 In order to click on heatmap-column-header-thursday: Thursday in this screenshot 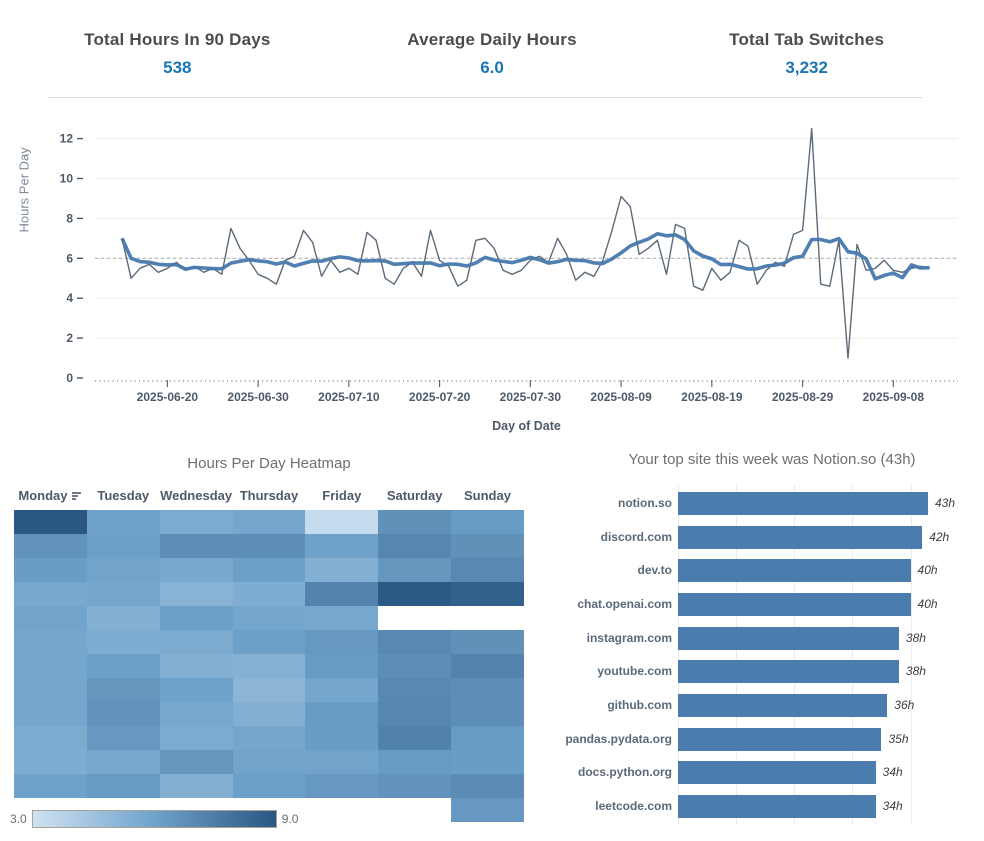, I will do `click(269, 495)`.